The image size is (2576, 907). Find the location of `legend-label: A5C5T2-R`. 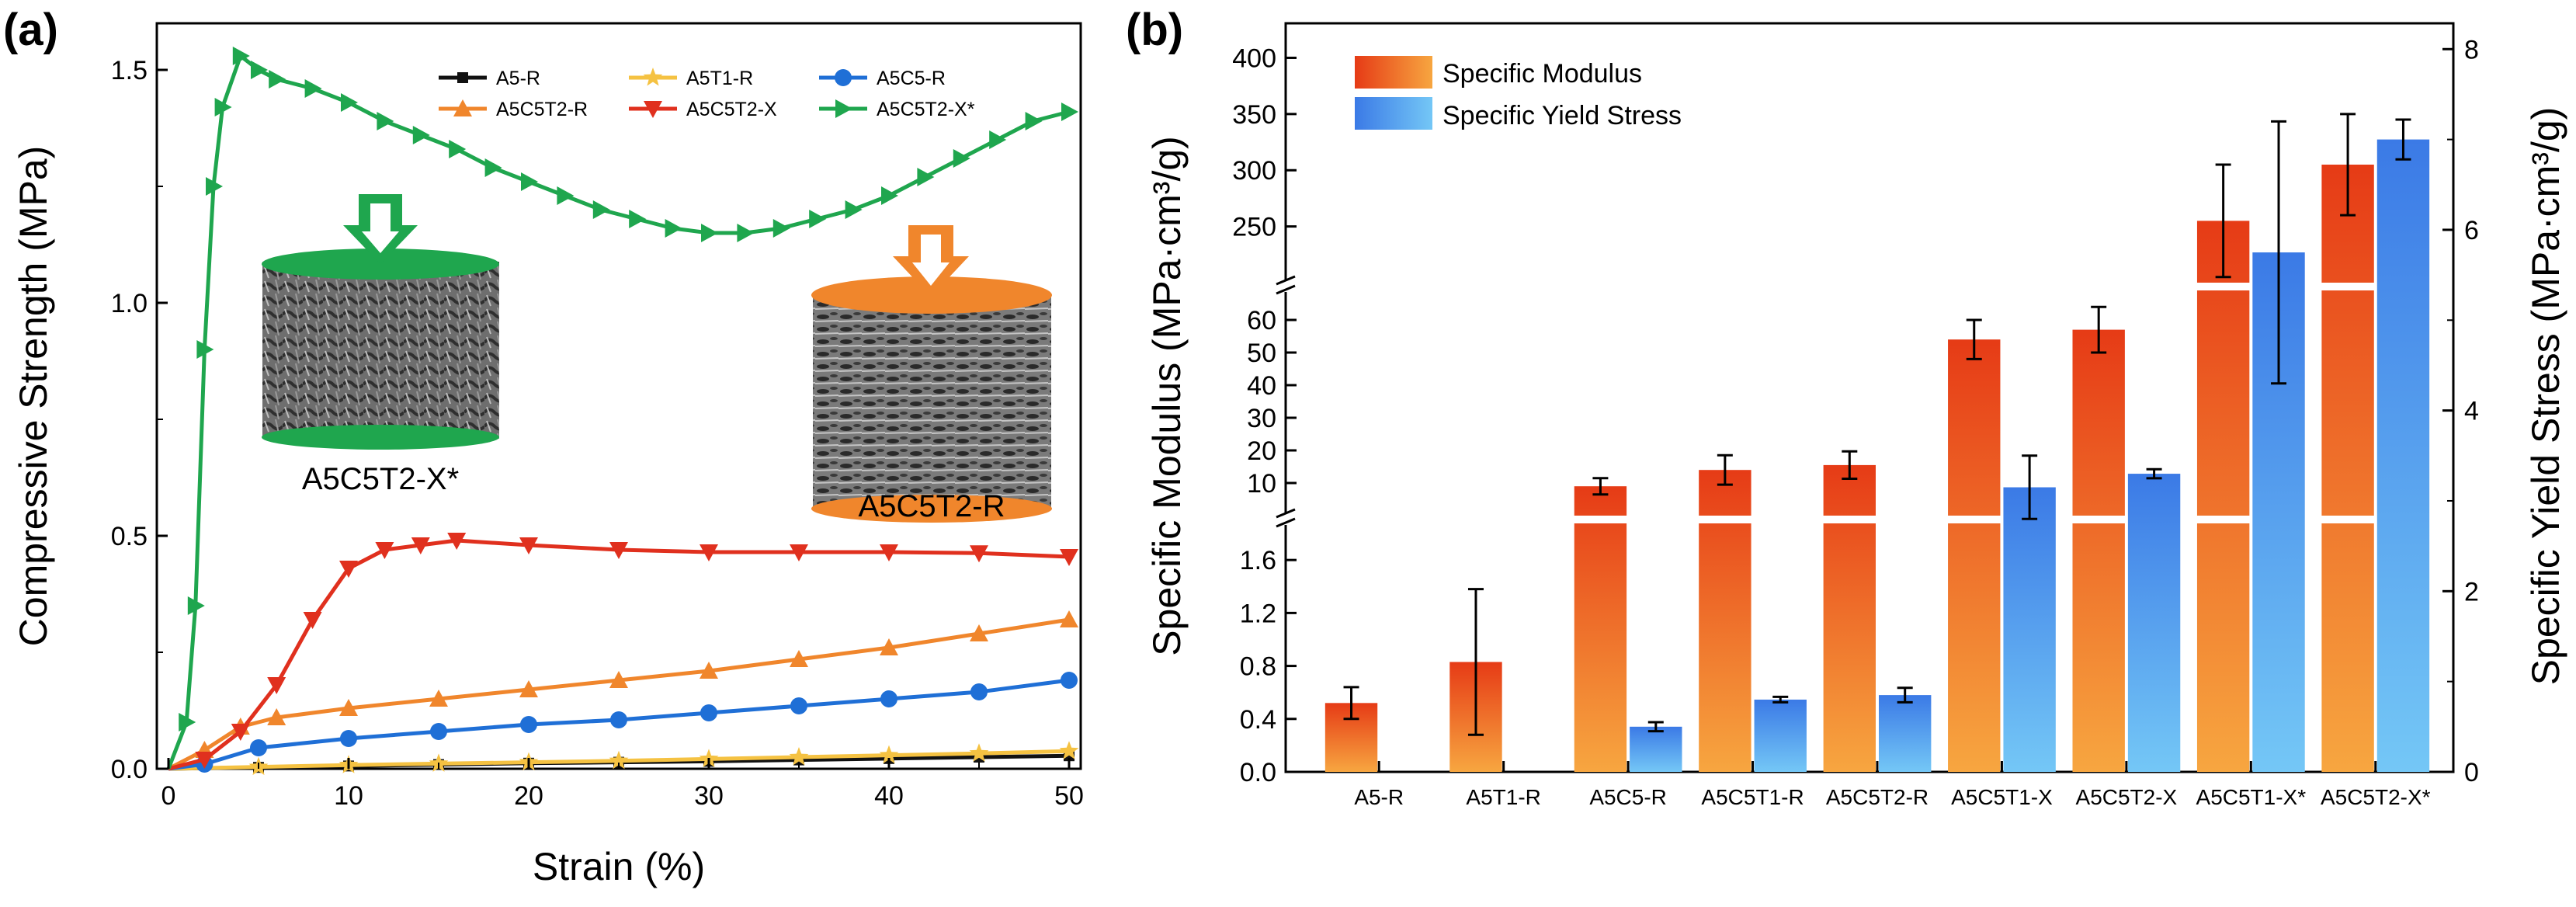

legend-label: A5C5T2-R is located at coordinates (542, 109).